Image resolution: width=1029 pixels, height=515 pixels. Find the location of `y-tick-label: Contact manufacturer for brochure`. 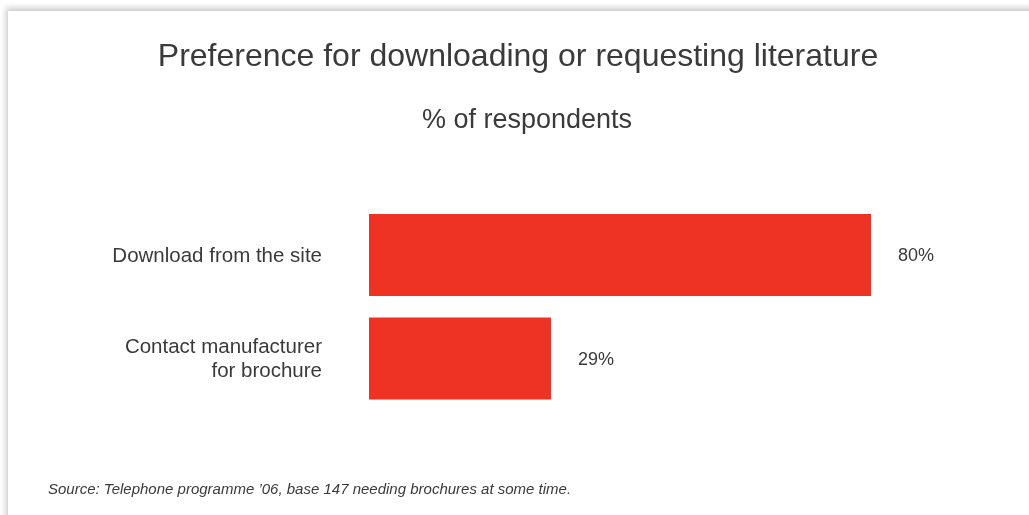

y-tick-label: Contact manufacturer for brochure is located at coordinates (223, 358).